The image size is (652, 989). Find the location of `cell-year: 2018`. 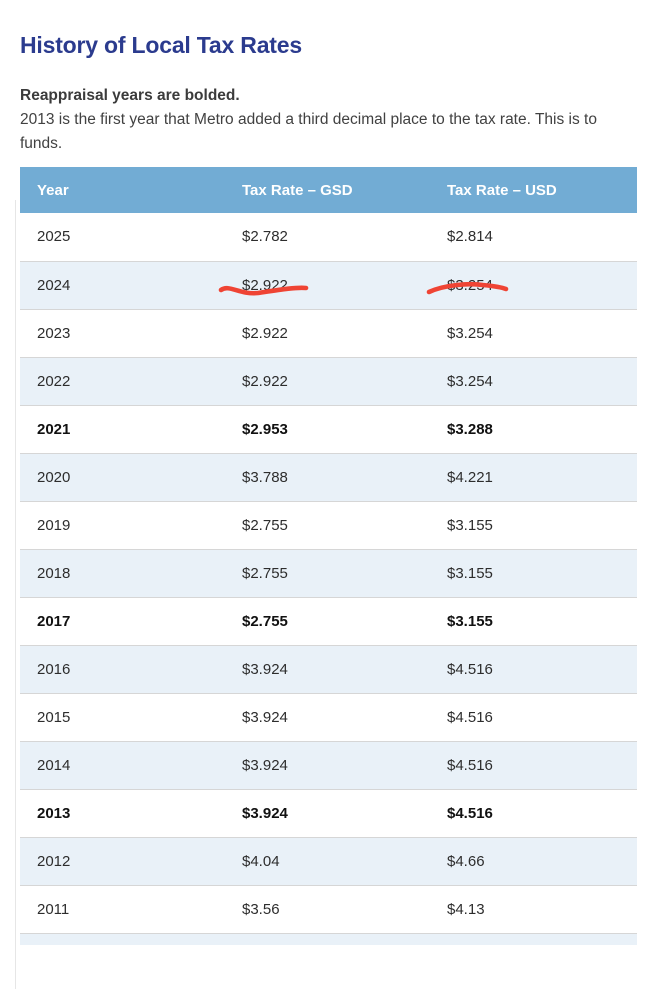

cell-year: 2018 is located at coordinates (122, 572).